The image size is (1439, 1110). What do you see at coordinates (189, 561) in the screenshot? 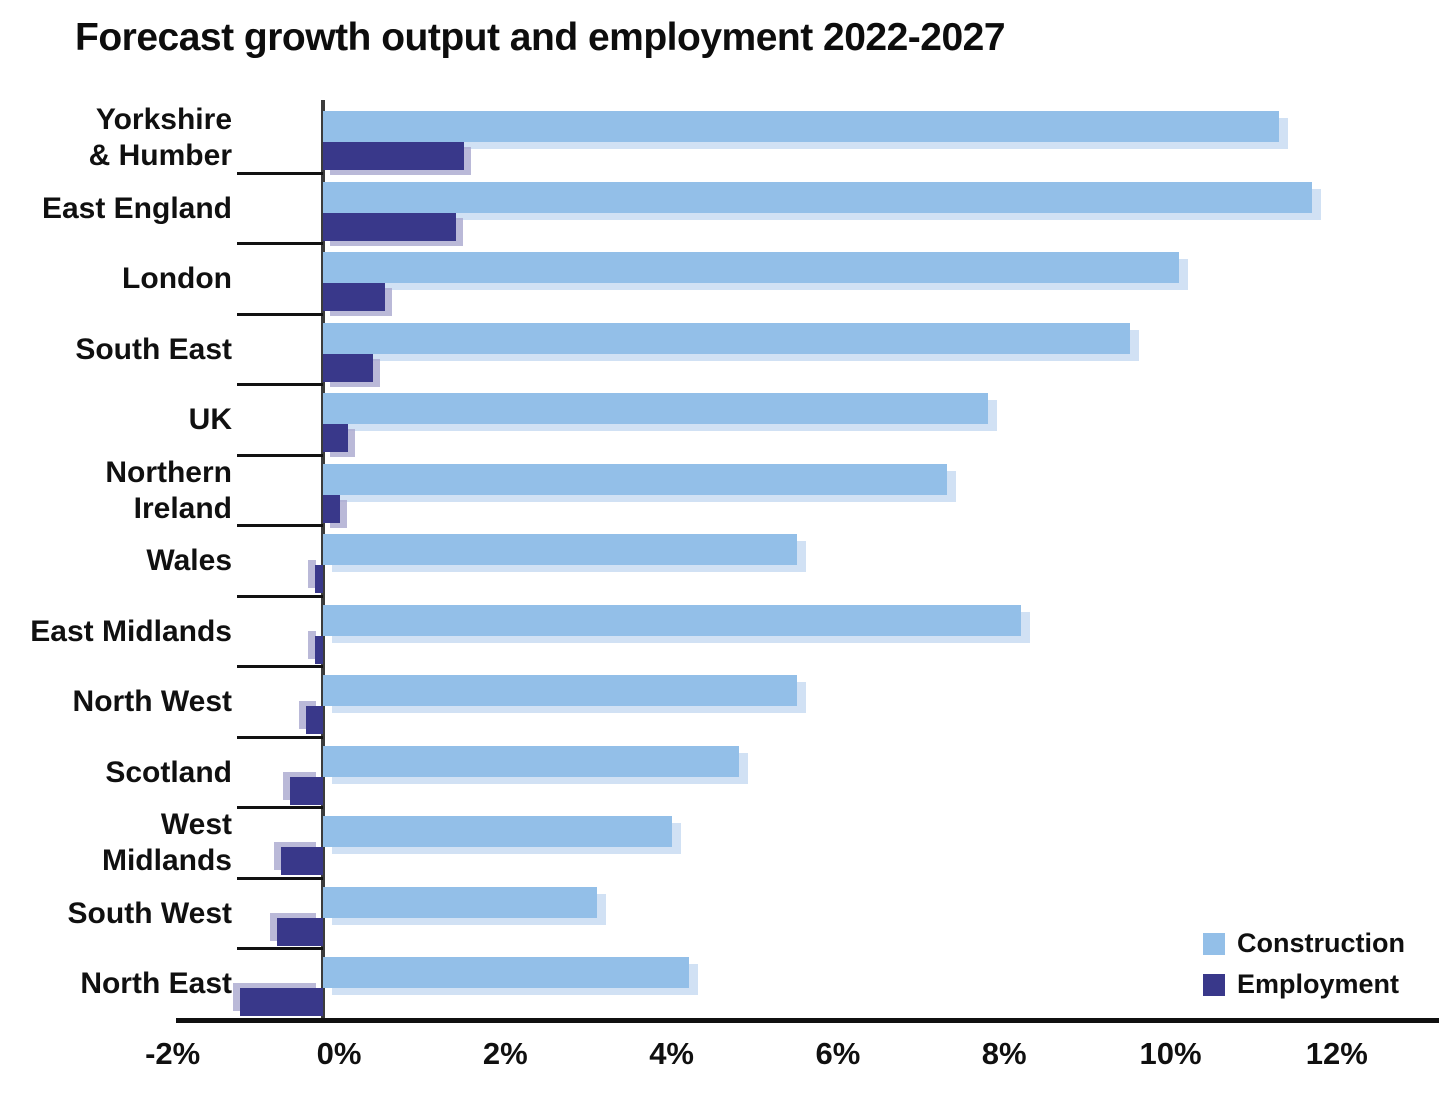
I see `category-label: Wales` at bounding box center [189, 561].